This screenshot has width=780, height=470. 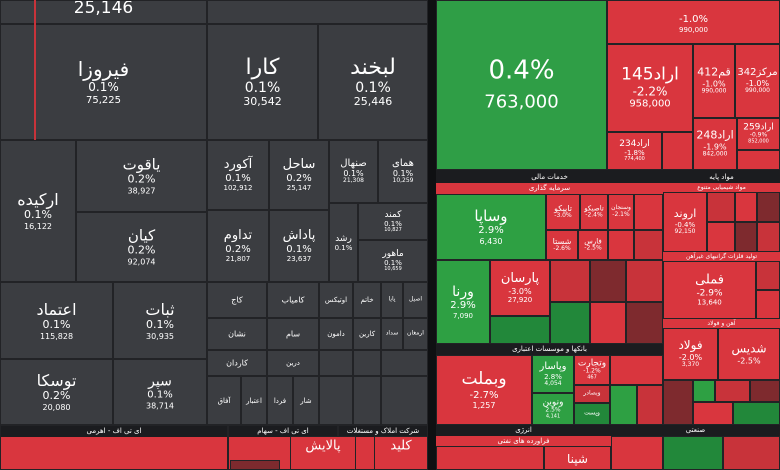 I want to click on sector-energy: انرژی, so click(x=523, y=430).